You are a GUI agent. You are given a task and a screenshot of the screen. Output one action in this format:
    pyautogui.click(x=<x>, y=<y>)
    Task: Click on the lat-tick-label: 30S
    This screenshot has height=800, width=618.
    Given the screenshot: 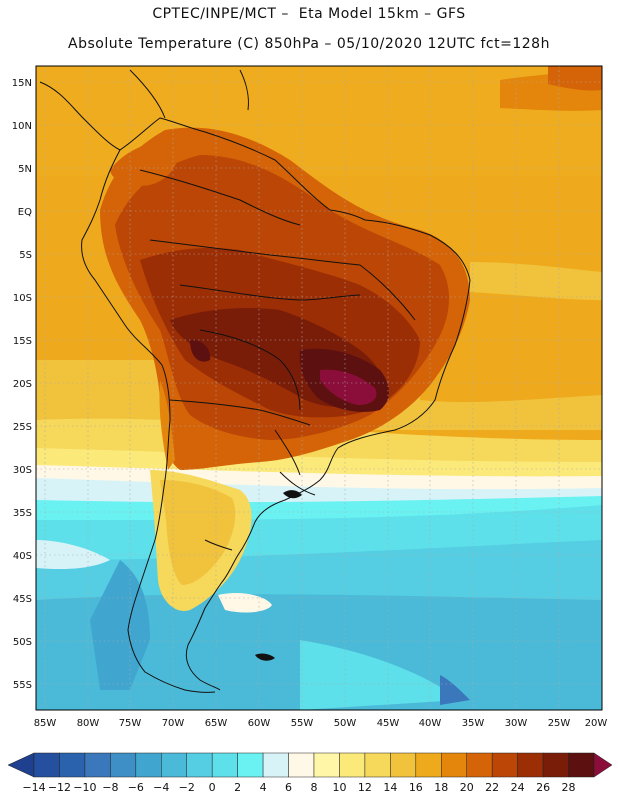 What is the action you would take?
    pyautogui.click(x=22, y=470)
    